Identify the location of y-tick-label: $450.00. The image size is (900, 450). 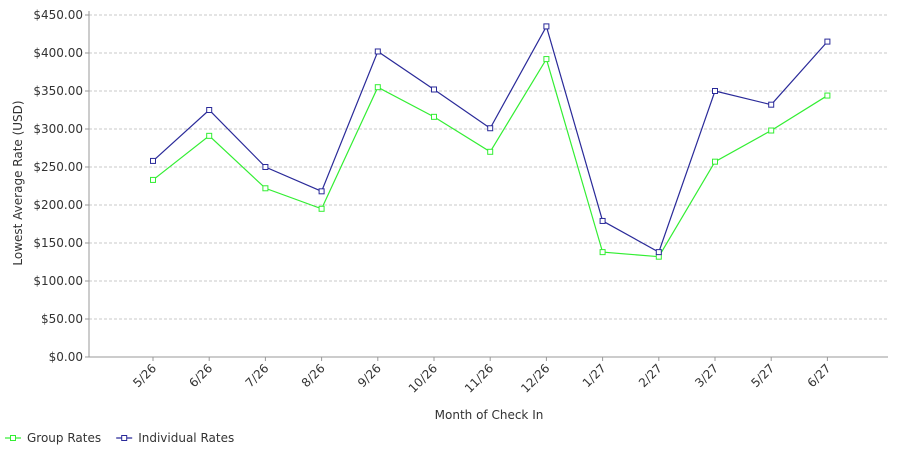
(58, 15).